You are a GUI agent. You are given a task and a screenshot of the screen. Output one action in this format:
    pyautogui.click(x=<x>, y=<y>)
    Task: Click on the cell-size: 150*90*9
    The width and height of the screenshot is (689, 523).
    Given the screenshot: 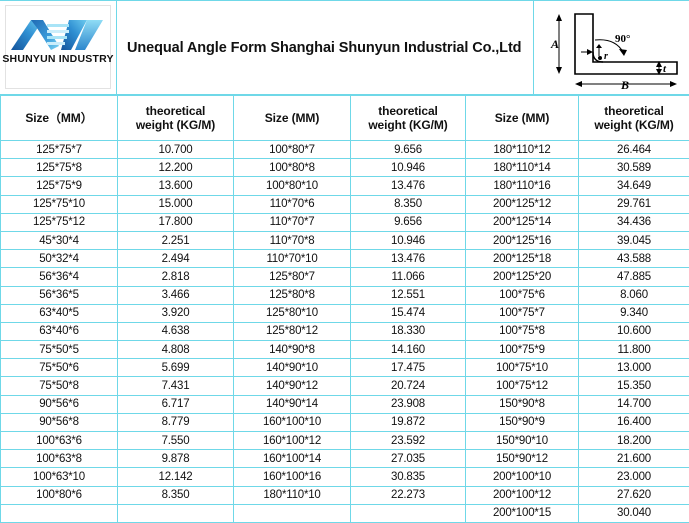 What is the action you would take?
    pyautogui.click(x=522, y=422)
    